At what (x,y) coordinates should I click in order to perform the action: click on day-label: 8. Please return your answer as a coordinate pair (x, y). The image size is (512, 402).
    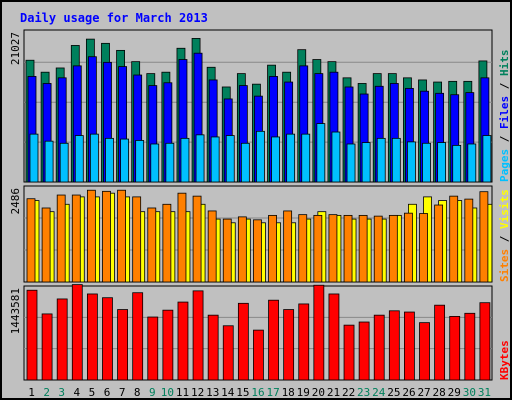
    Looking at the image, I should click on (137, 392).